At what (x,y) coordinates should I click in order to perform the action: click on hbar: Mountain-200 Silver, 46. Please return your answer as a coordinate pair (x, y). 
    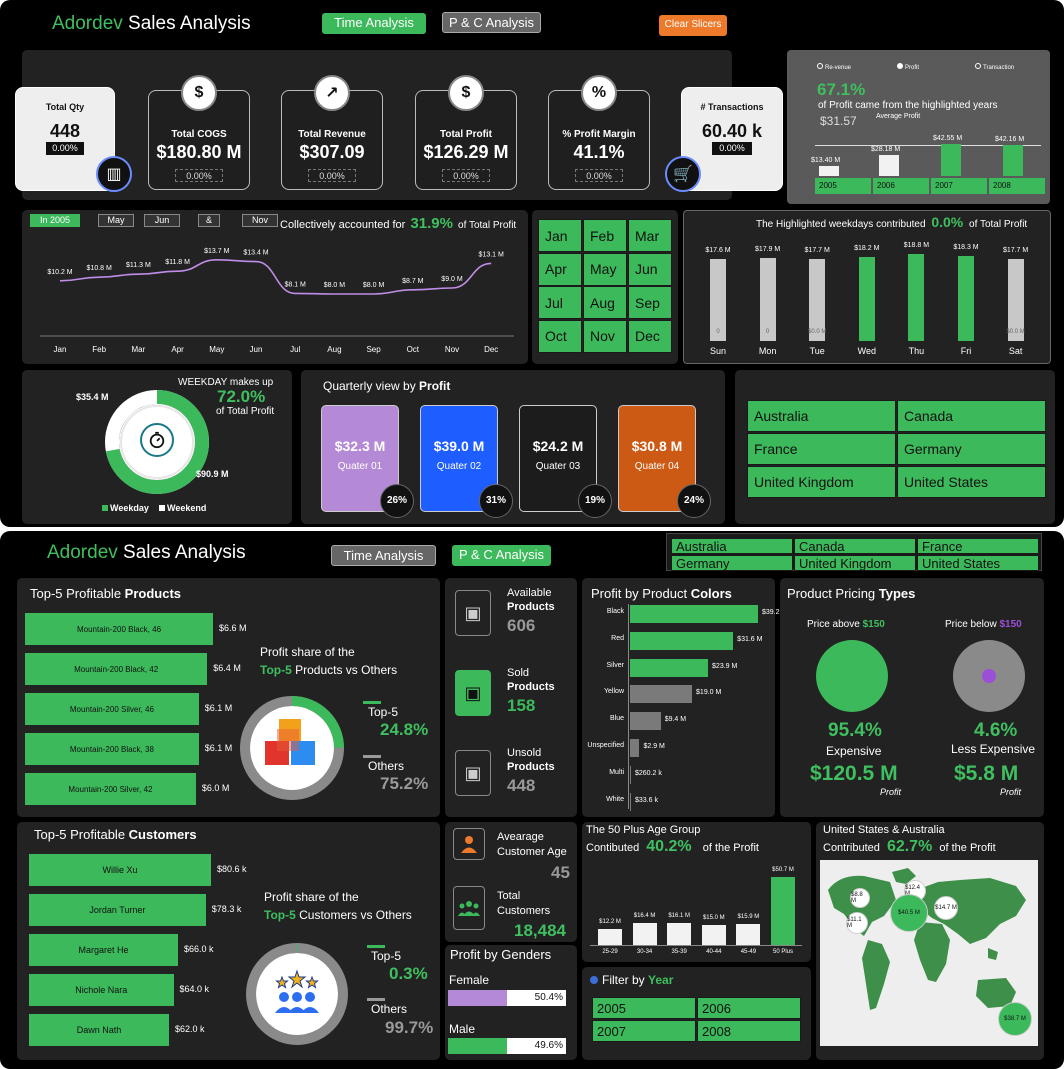
    Looking at the image, I should click on (112, 709).